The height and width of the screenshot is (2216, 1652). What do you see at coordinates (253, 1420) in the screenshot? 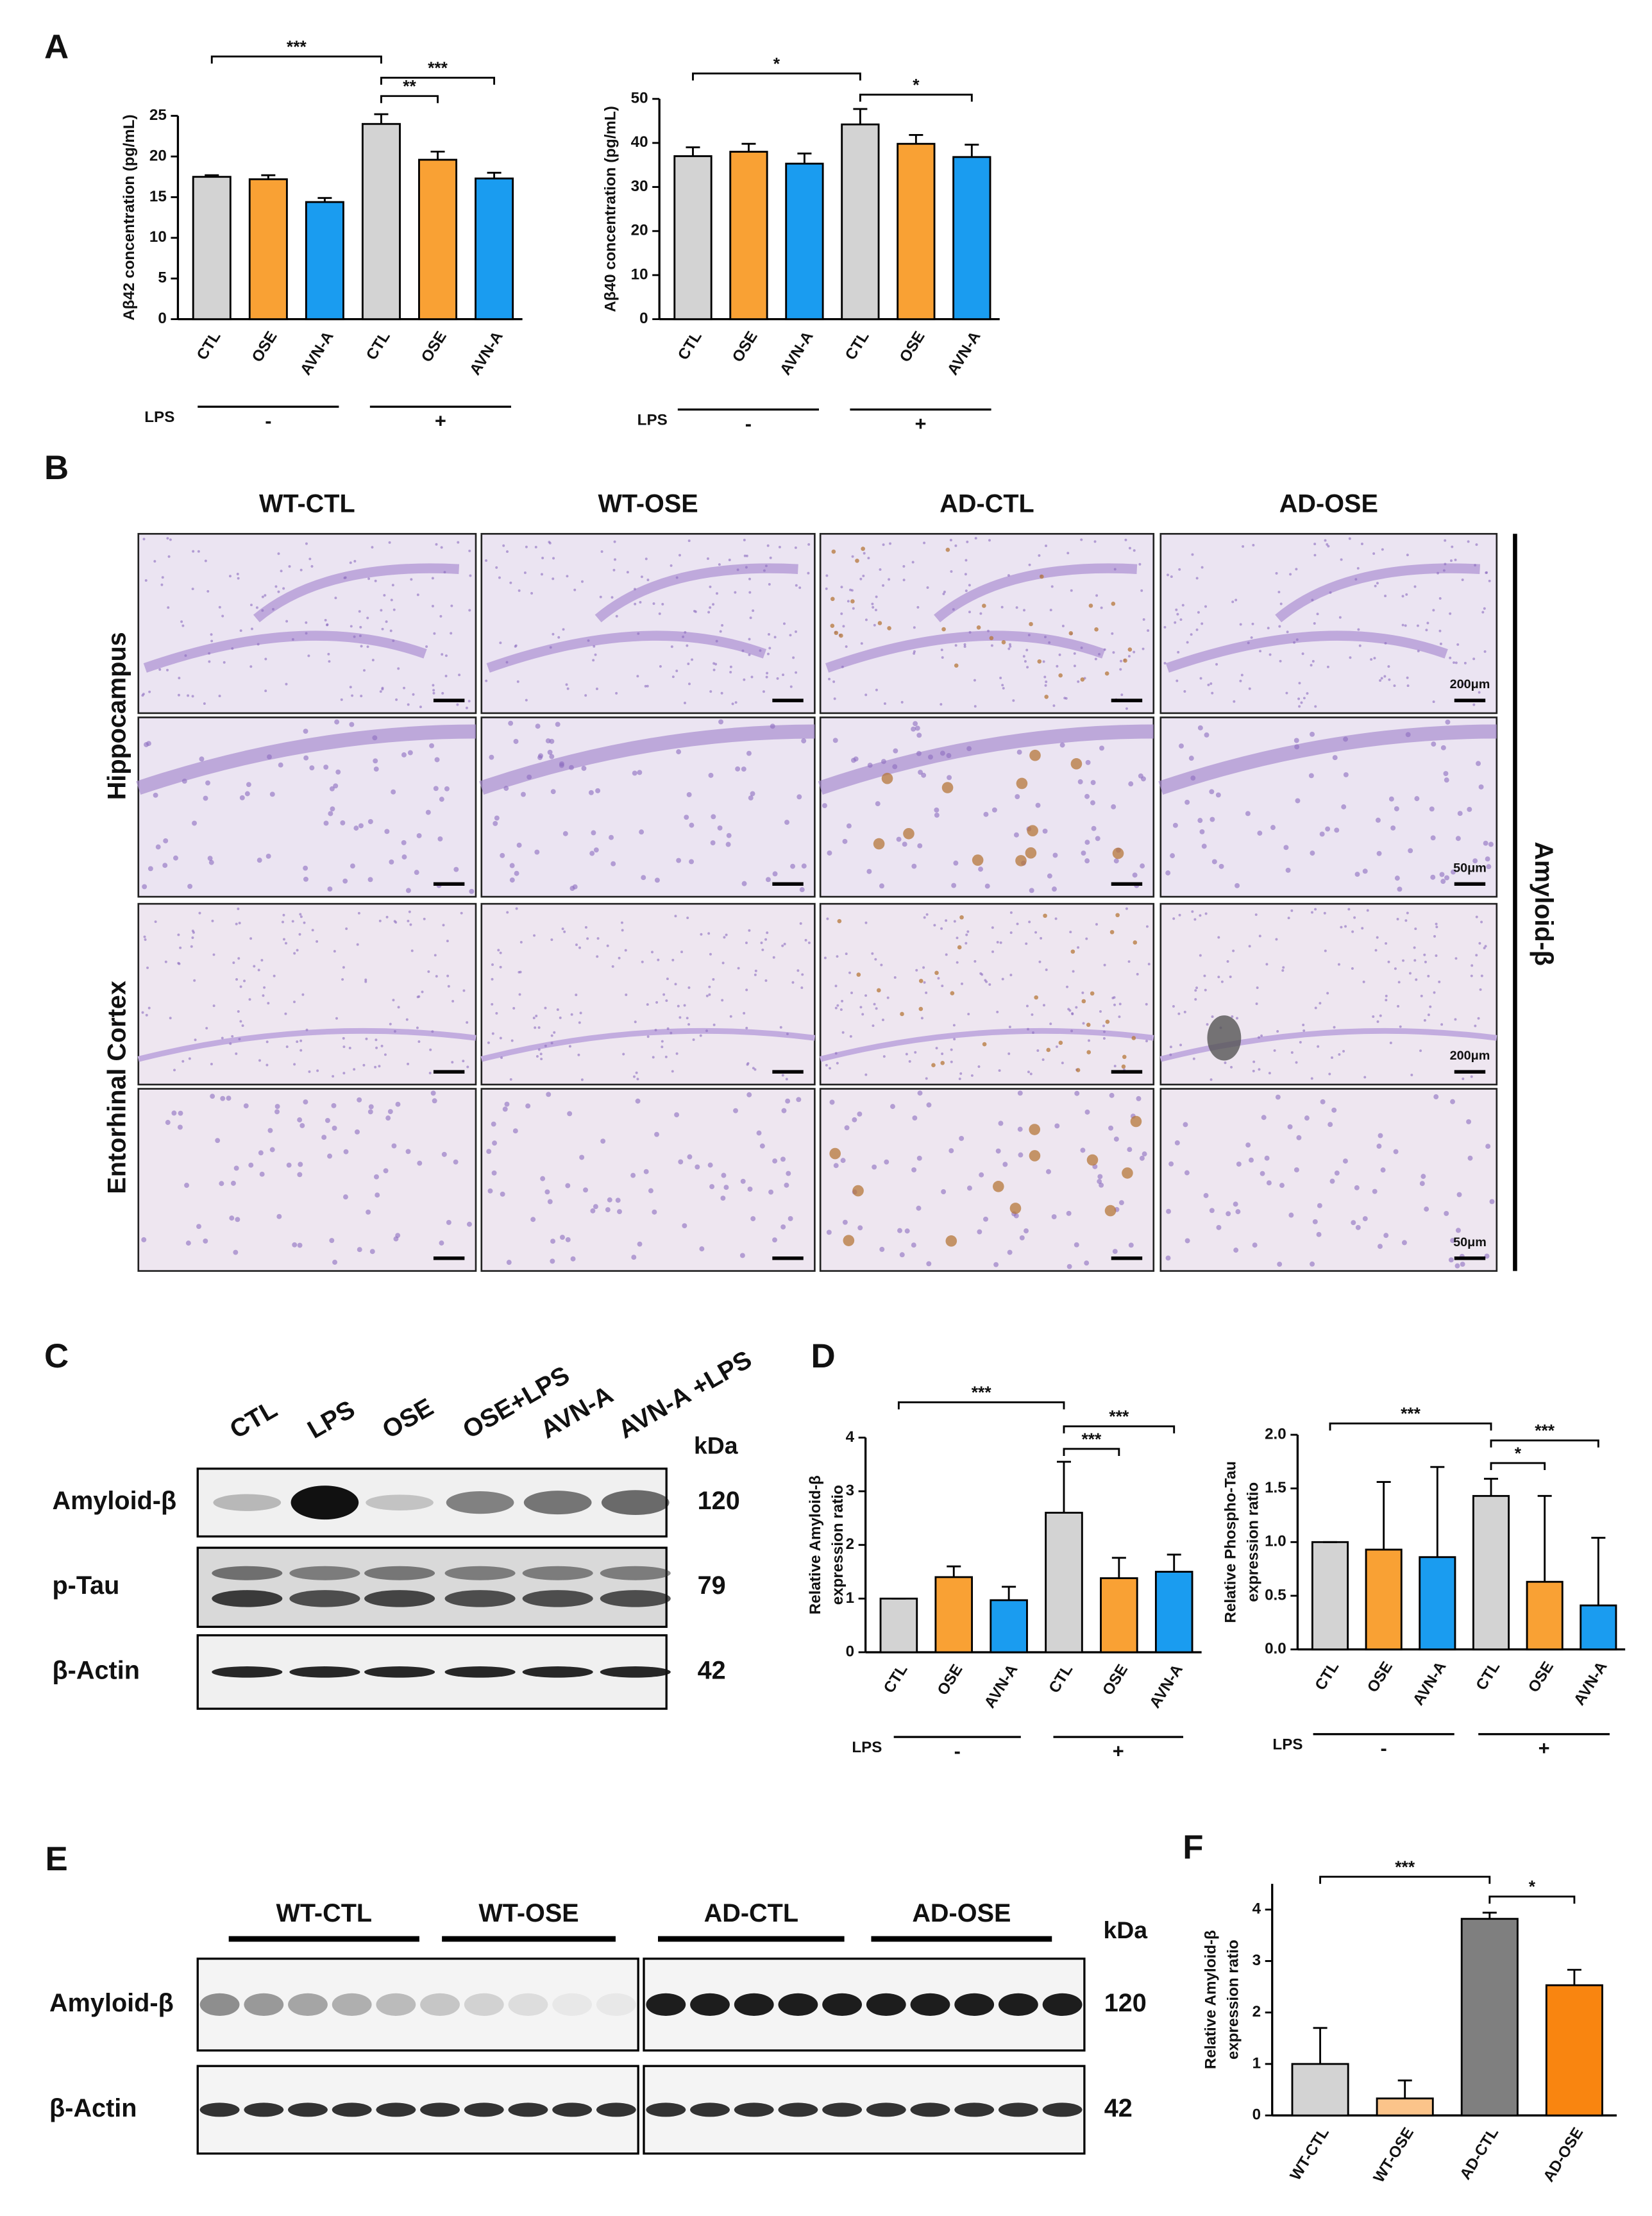
I see `lane-label: CTL` at bounding box center [253, 1420].